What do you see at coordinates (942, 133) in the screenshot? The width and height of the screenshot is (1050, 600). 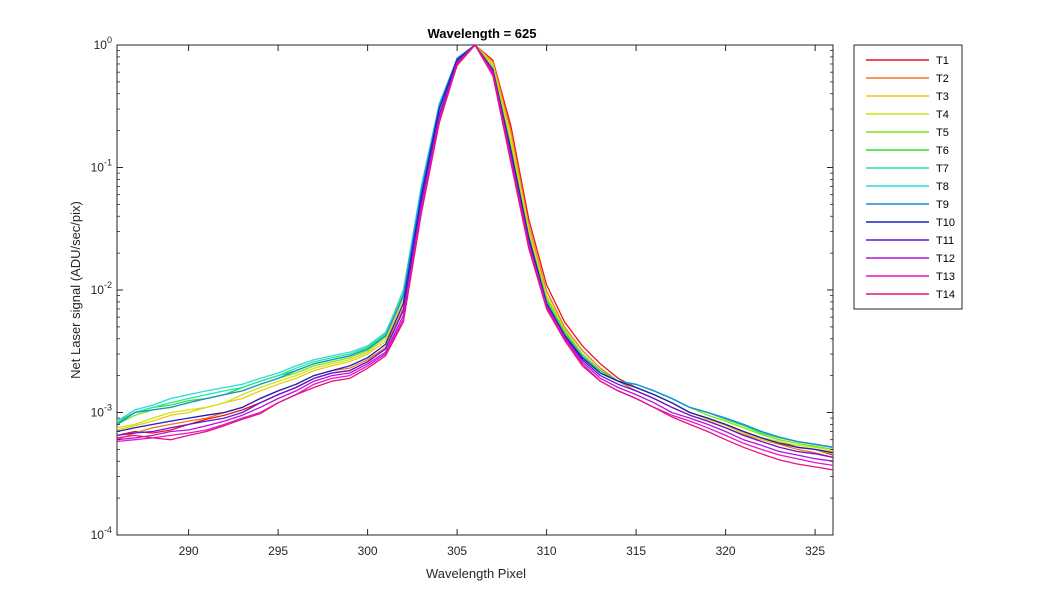 I see `legend-label: T5` at bounding box center [942, 133].